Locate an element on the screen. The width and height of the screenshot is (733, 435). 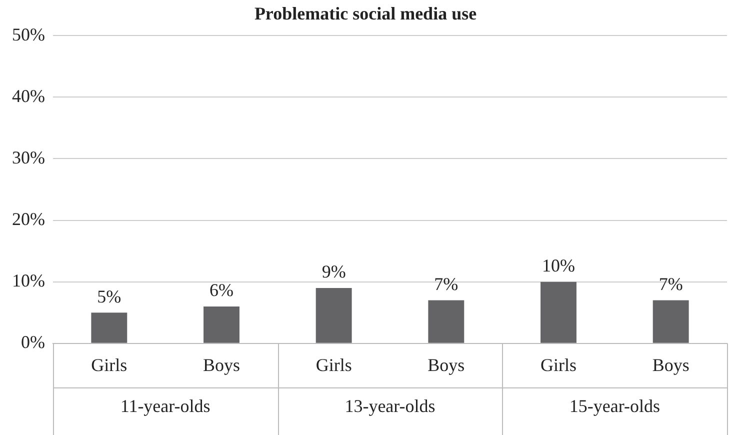
y-tick-label: 40% is located at coordinates (28, 96).